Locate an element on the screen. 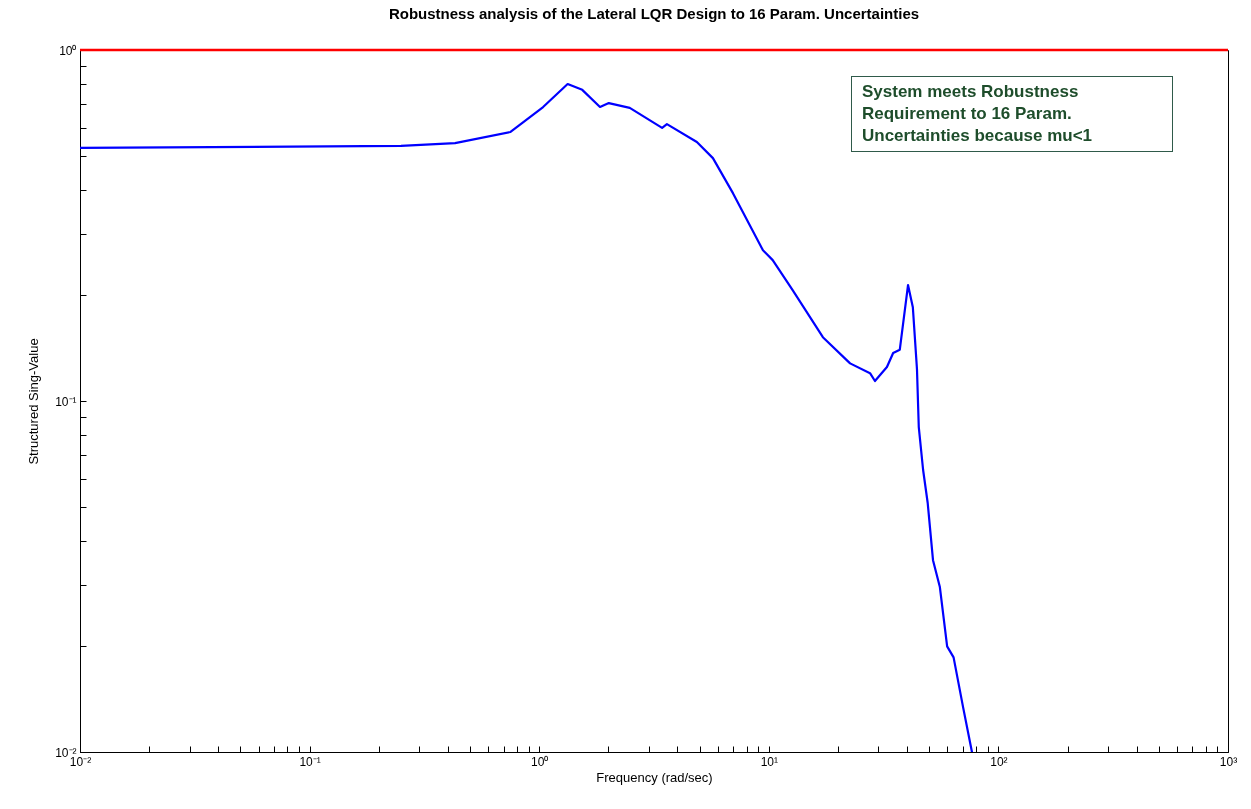  note-box: System meets Robustness Requirement to 16 Param. Uncertainties because mu<1 is located at coordinates (1012, 114).